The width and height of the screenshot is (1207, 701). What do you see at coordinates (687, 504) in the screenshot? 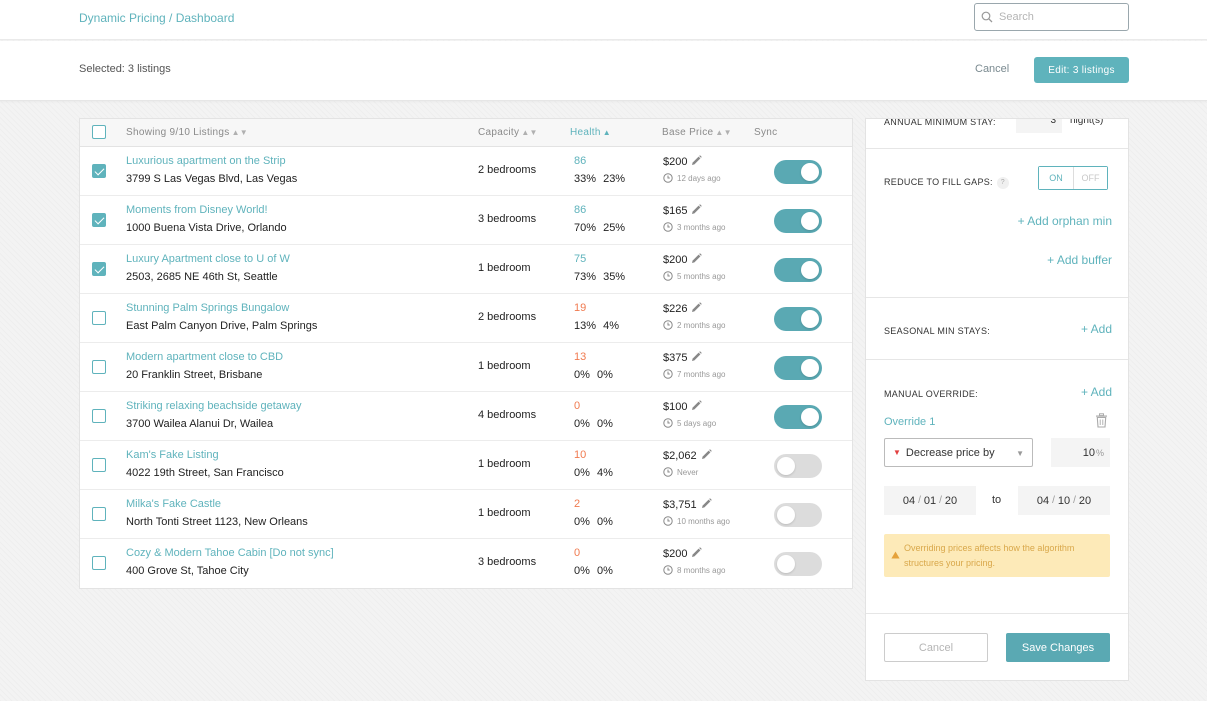
I see `base-price: $3,751` at bounding box center [687, 504].